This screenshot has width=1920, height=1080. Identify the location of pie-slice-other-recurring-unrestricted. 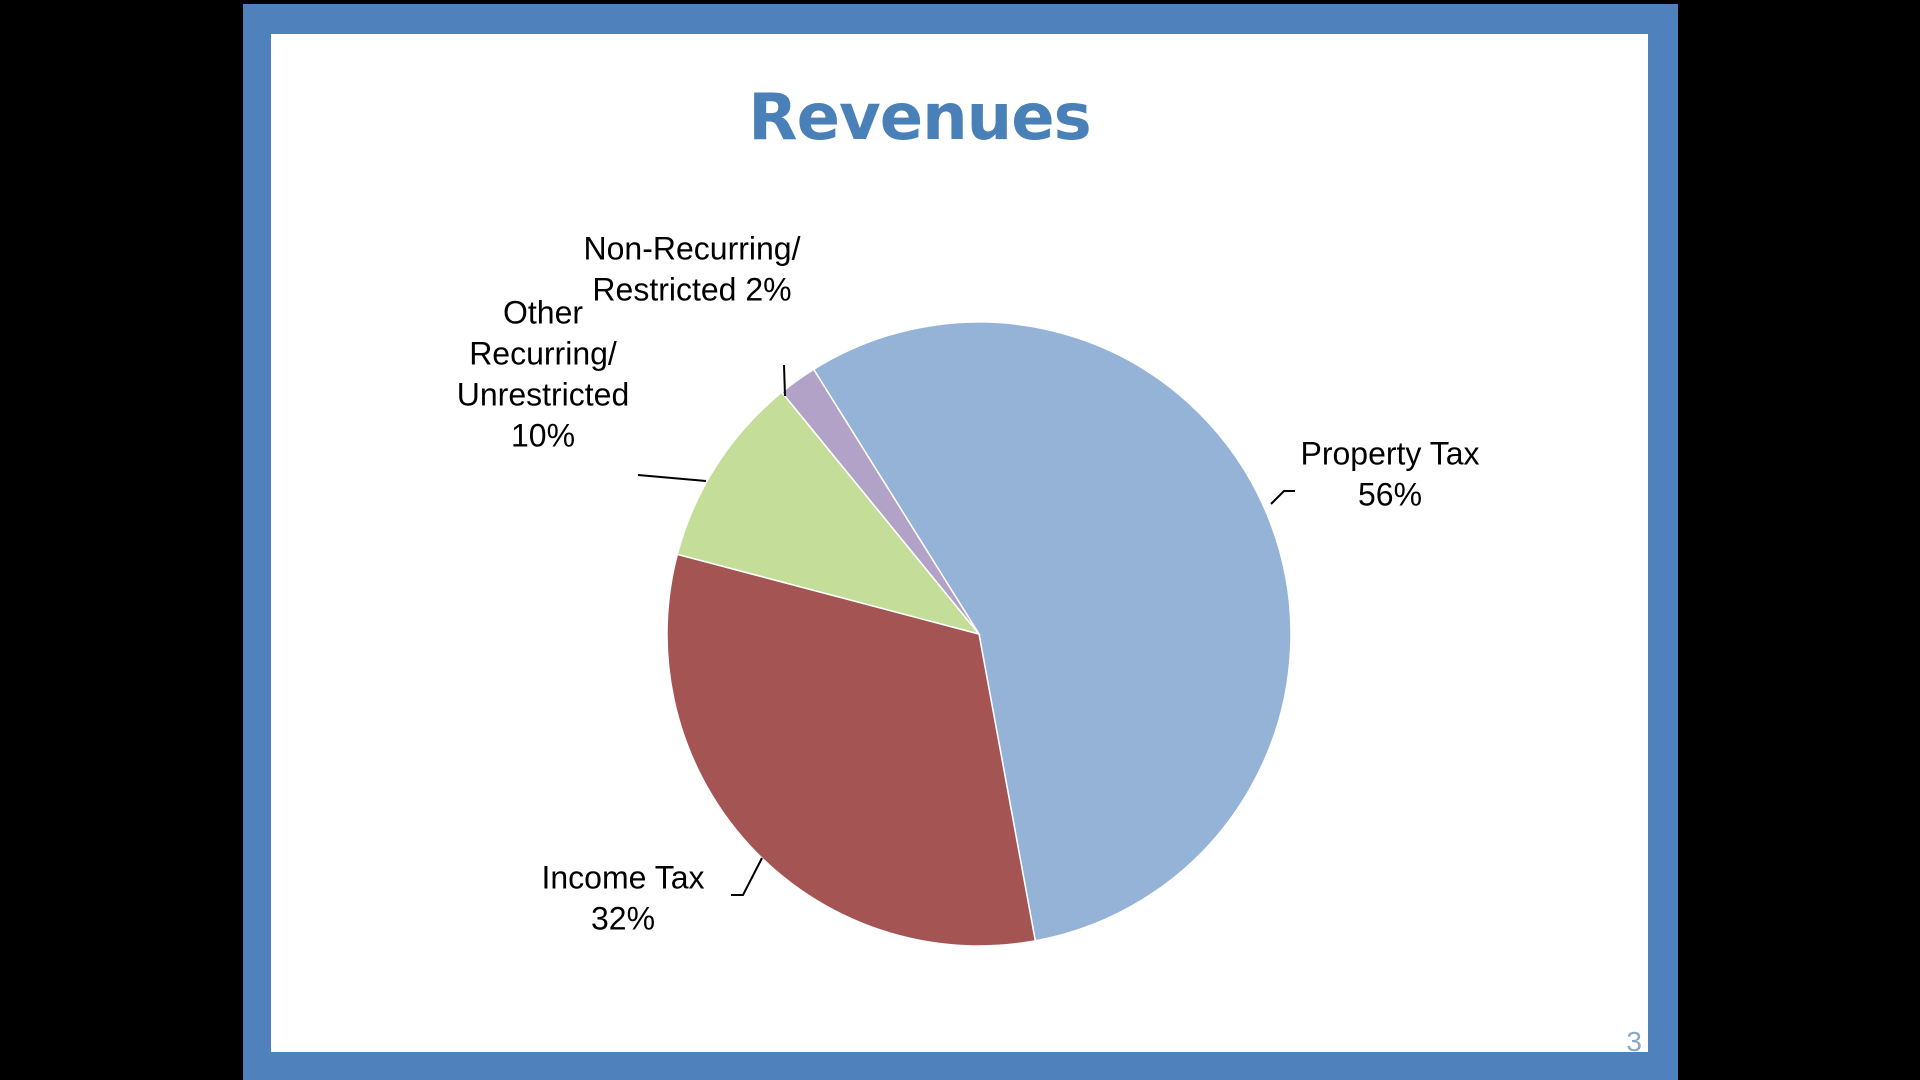
(829, 513).